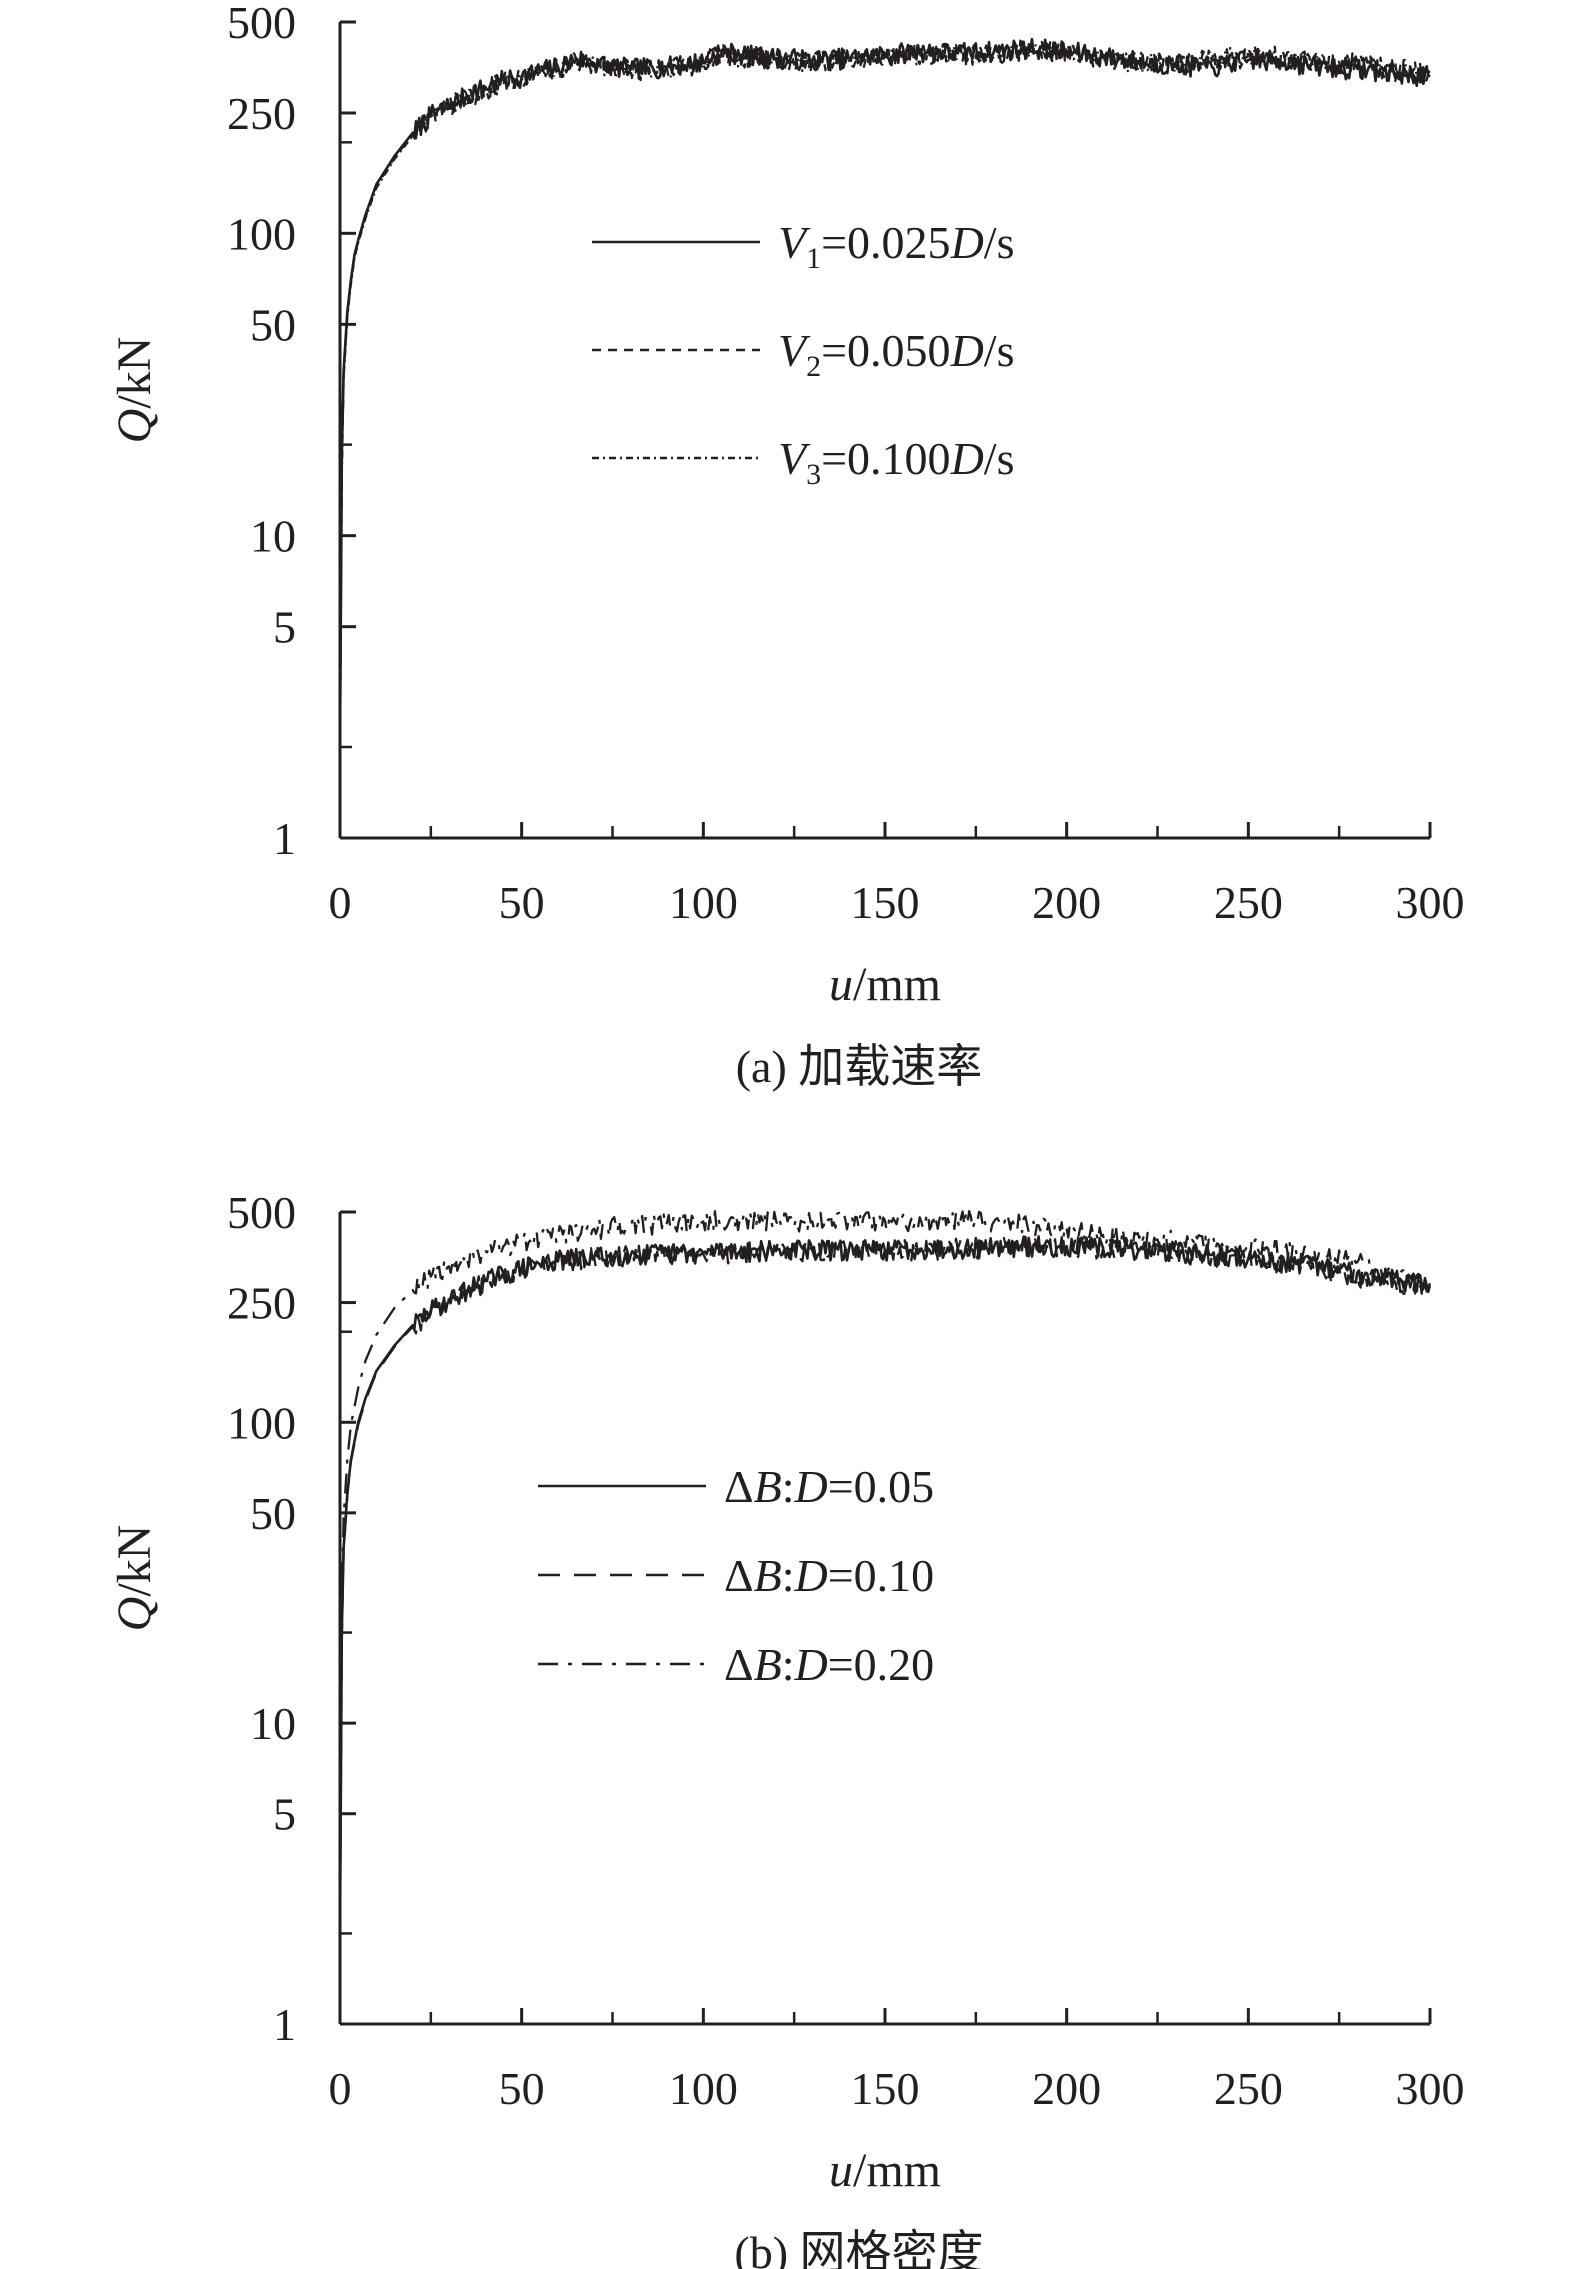  I want to click on legend-subscript: 2, so click(813, 366).